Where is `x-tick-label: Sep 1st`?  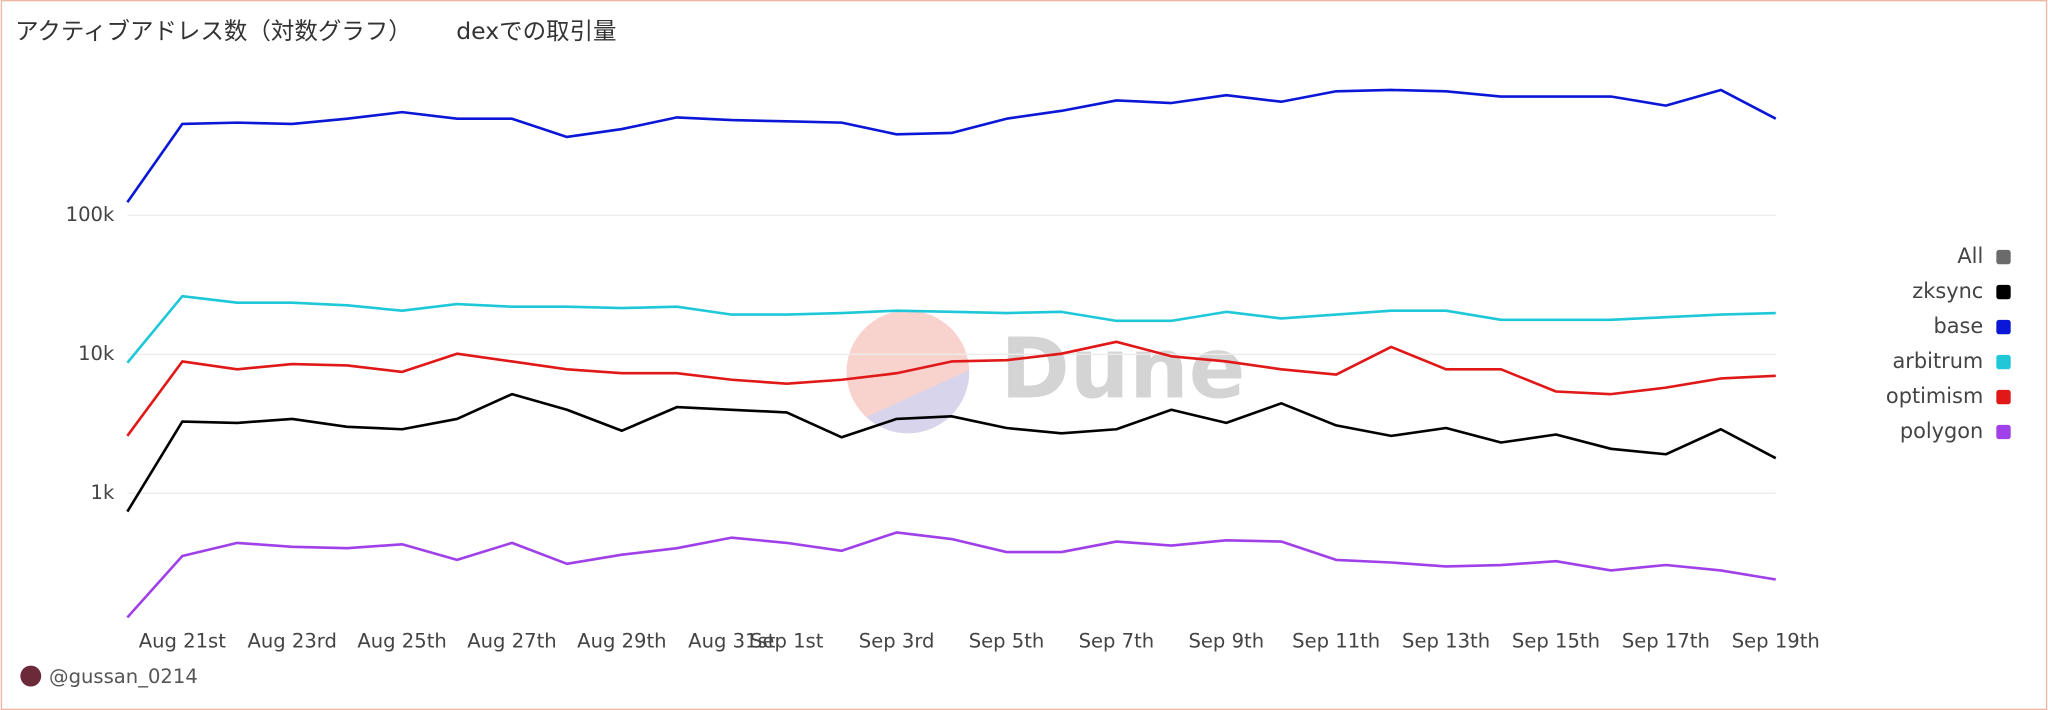
x-tick-label: Sep 1st is located at coordinates (787, 641).